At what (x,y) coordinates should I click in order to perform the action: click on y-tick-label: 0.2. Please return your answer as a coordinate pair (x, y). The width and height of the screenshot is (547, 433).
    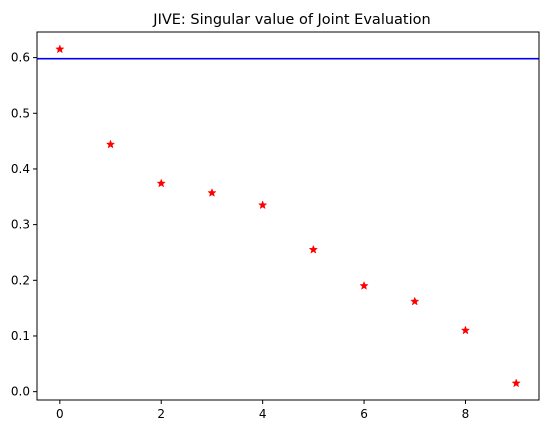
    Looking at the image, I should click on (20, 280).